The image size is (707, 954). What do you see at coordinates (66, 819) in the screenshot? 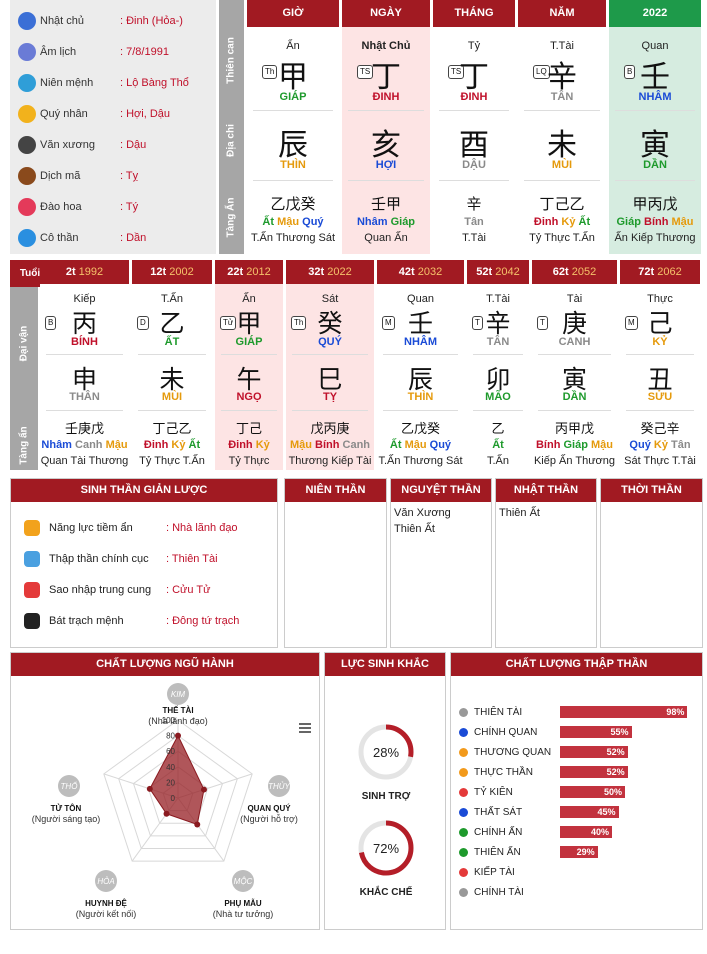
I see `node-desc: (Người sáng tạo)` at bounding box center [66, 819].